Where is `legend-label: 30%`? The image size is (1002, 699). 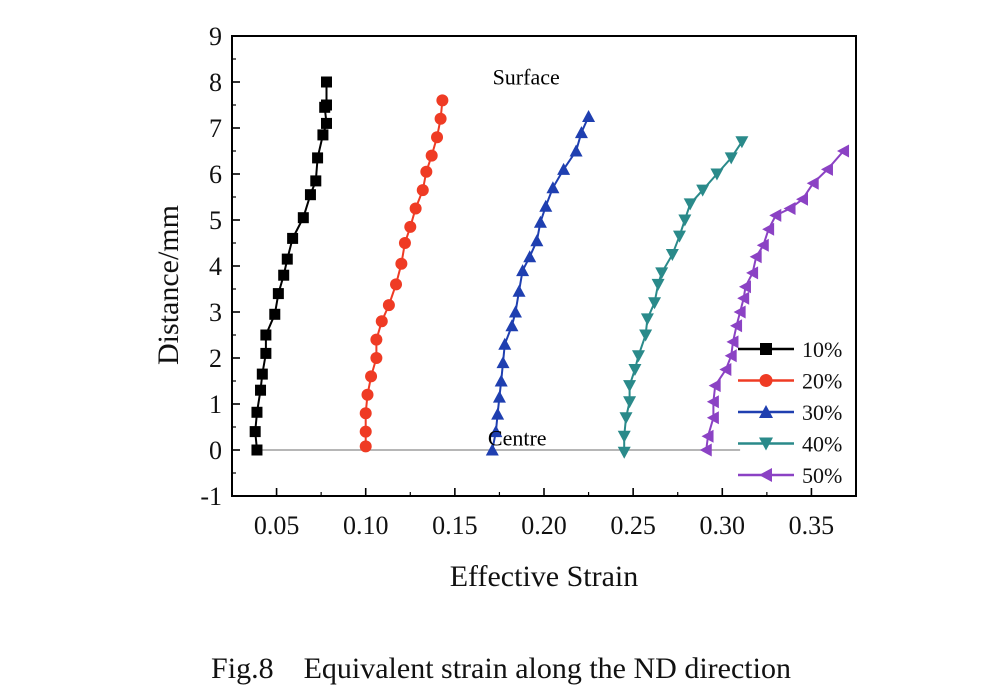 legend-label: 30% is located at coordinates (822, 412).